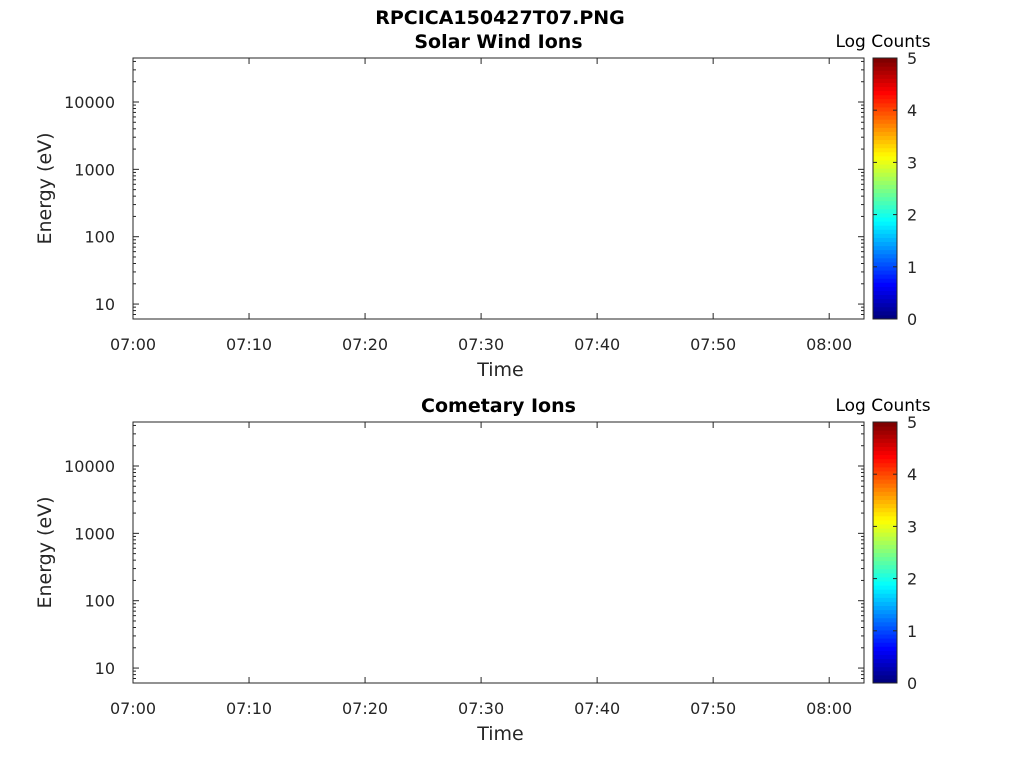  I want to click on colorbar-tick-label: 0, so click(912, 683).